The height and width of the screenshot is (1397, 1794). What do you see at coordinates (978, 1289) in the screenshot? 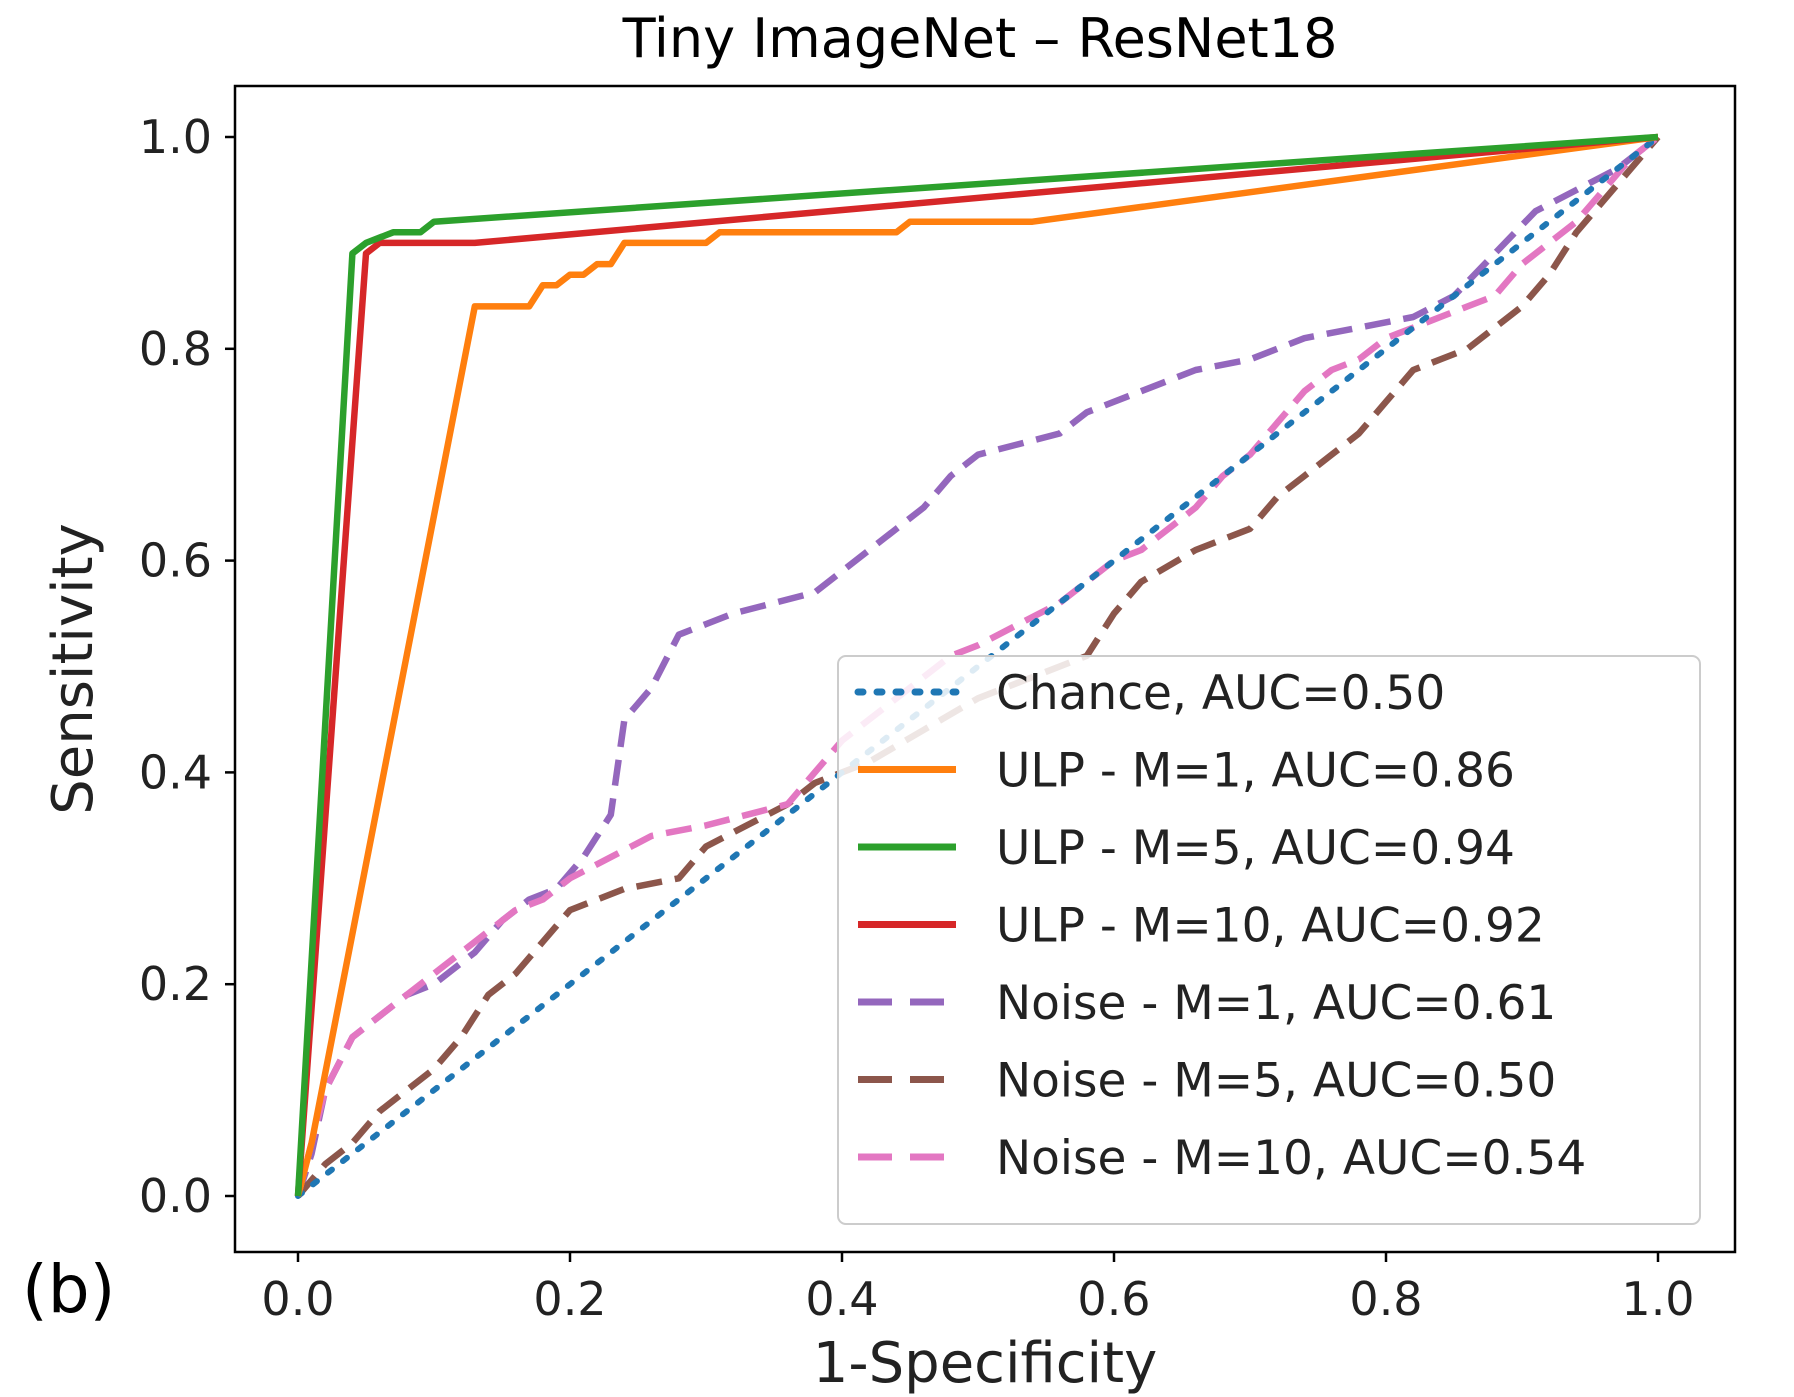
I see `x-axis-ticks: 0.0 0.2 0.4 0.6 0.8 1.0` at bounding box center [978, 1289].